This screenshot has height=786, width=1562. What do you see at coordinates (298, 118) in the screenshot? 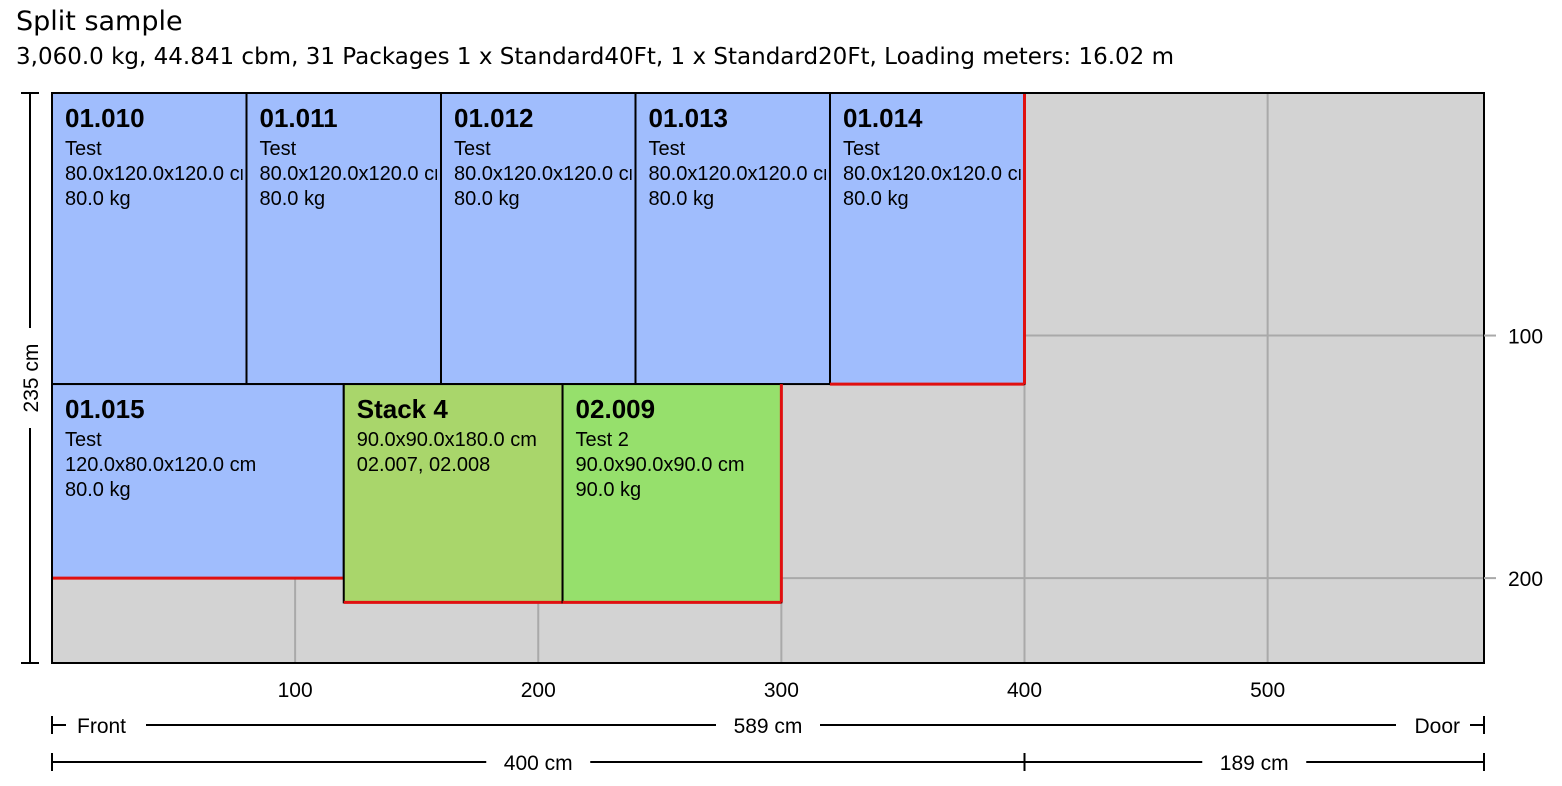
I see `package-id: 01.011` at bounding box center [298, 118].